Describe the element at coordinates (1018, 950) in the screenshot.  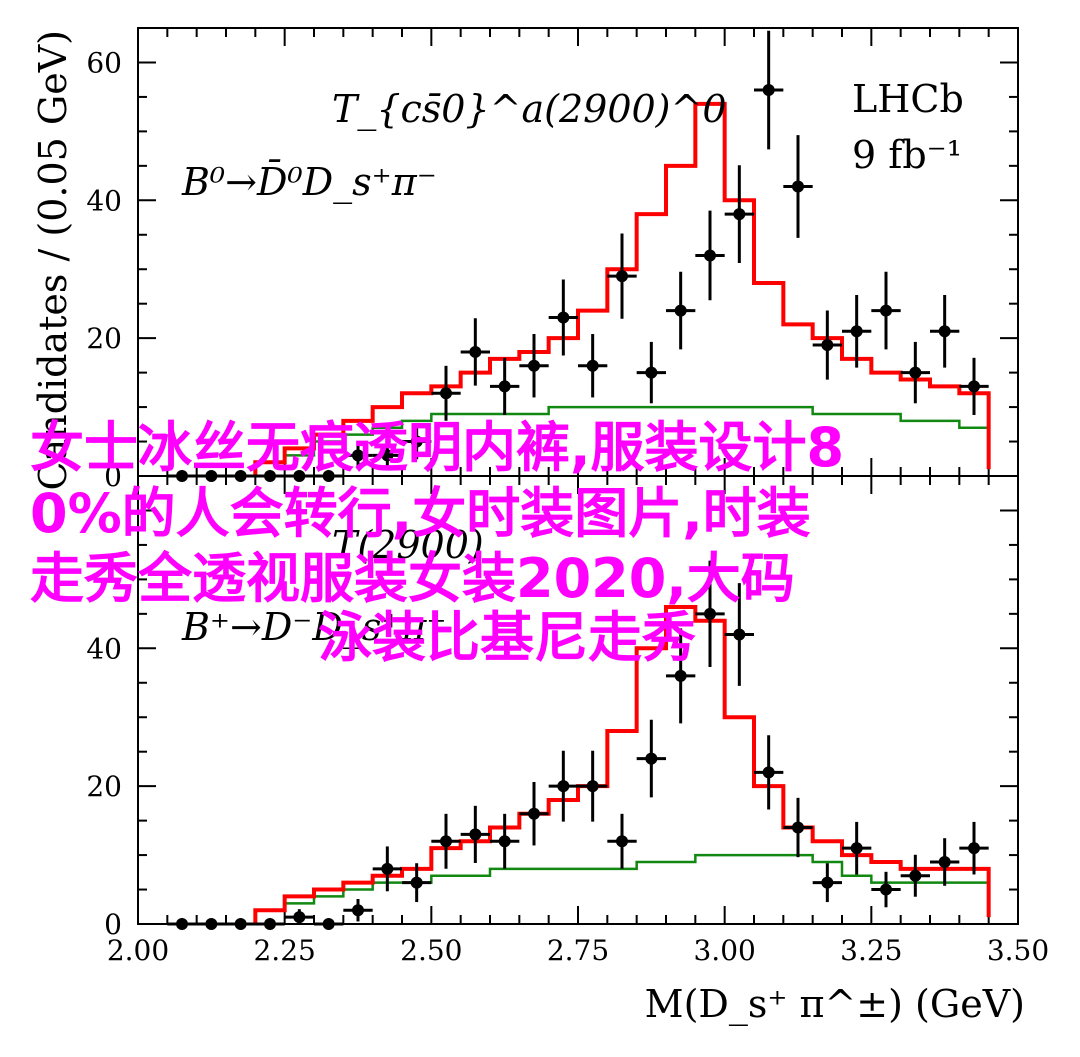
I see `x-tick-label: 3.50` at that location.